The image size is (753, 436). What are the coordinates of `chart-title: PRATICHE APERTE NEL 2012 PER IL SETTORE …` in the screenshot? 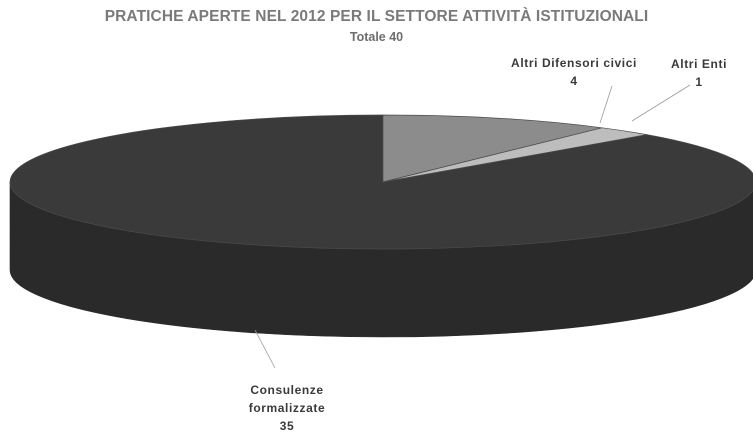 It's located at (376, 16).